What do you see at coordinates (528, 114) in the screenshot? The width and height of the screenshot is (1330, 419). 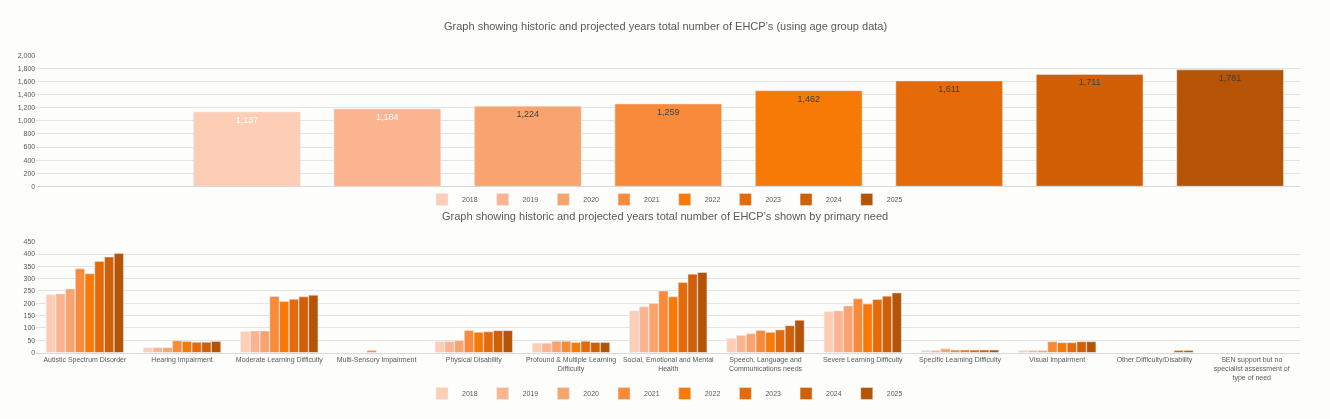 I see `data-label: 1,224` at bounding box center [528, 114].